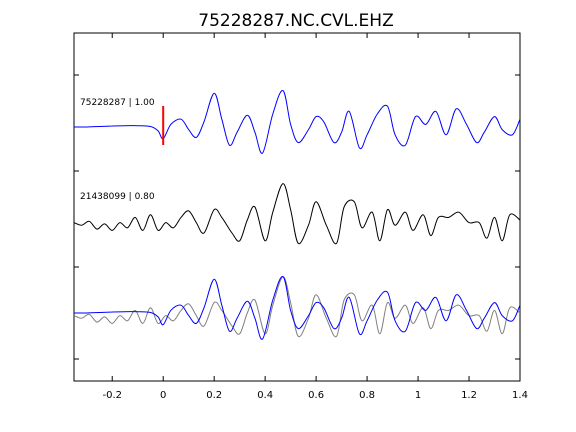  I want to click on x-tick-label: 1, so click(418, 395).